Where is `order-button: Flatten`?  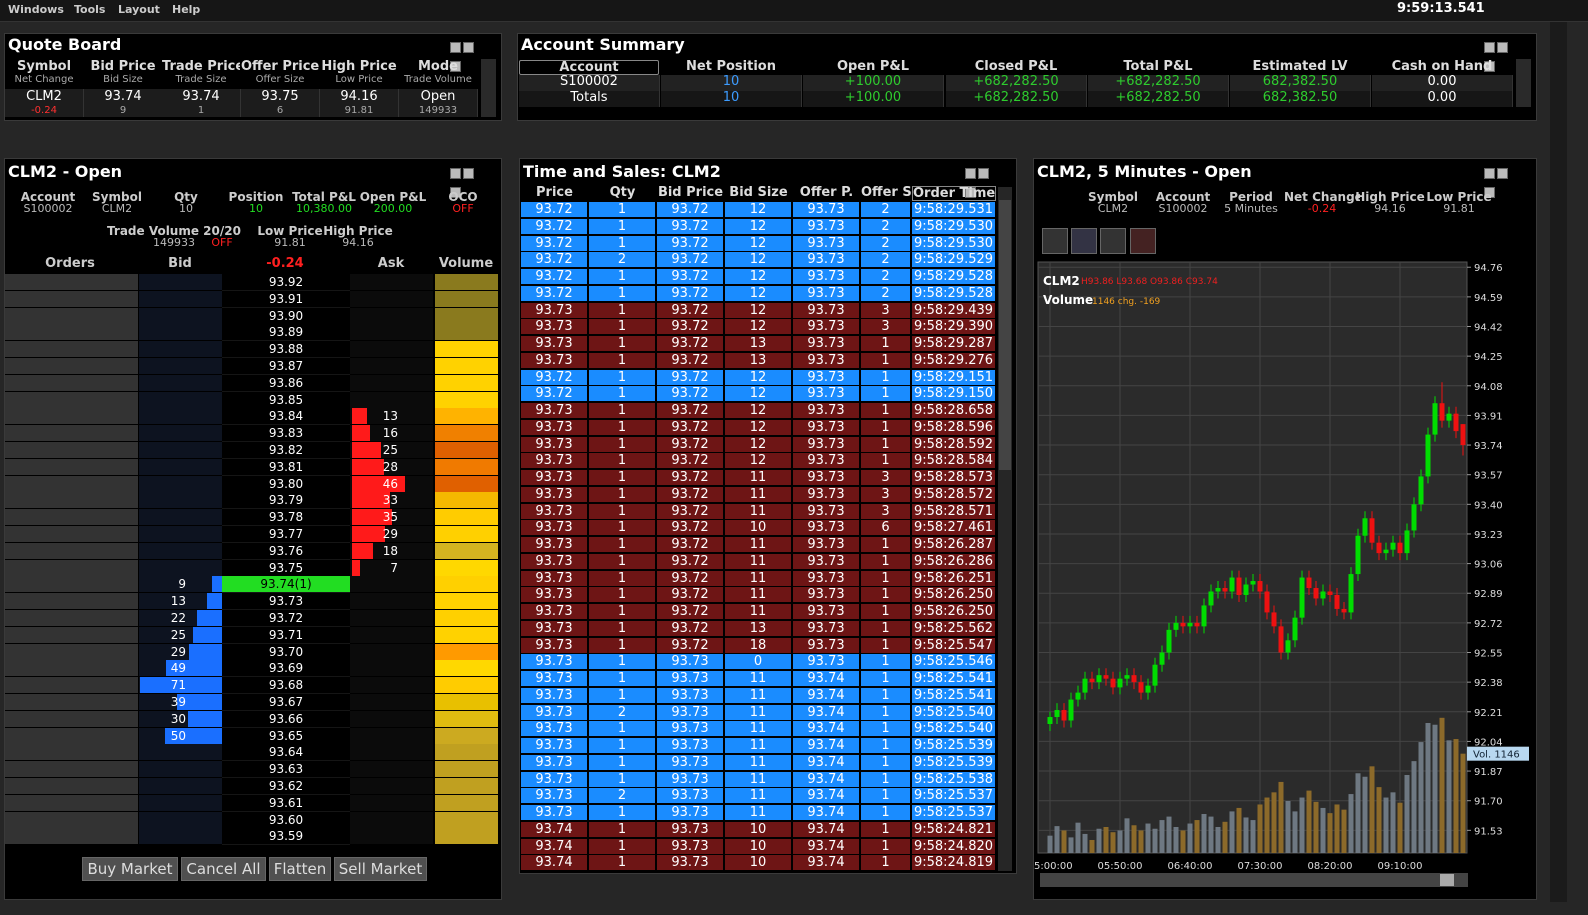
order-button: Flatten is located at coordinates (300, 869).